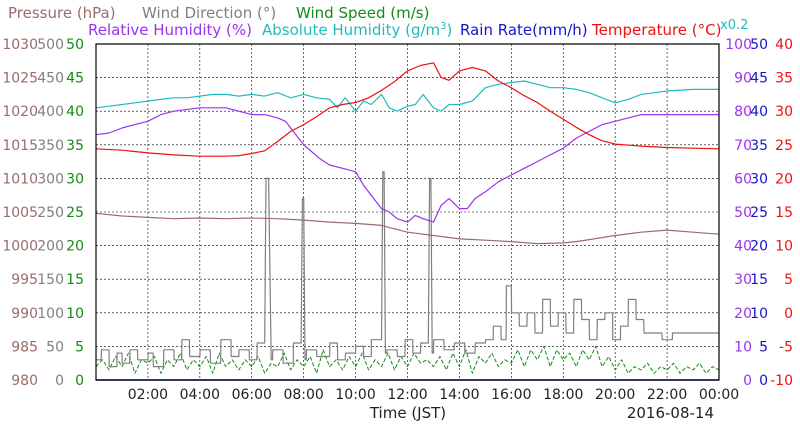 The height and width of the screenshot is (434, 800). Describe the element at coordinates (784, 213) in the screenshot. I see `temperature-tick: 15` at that location.